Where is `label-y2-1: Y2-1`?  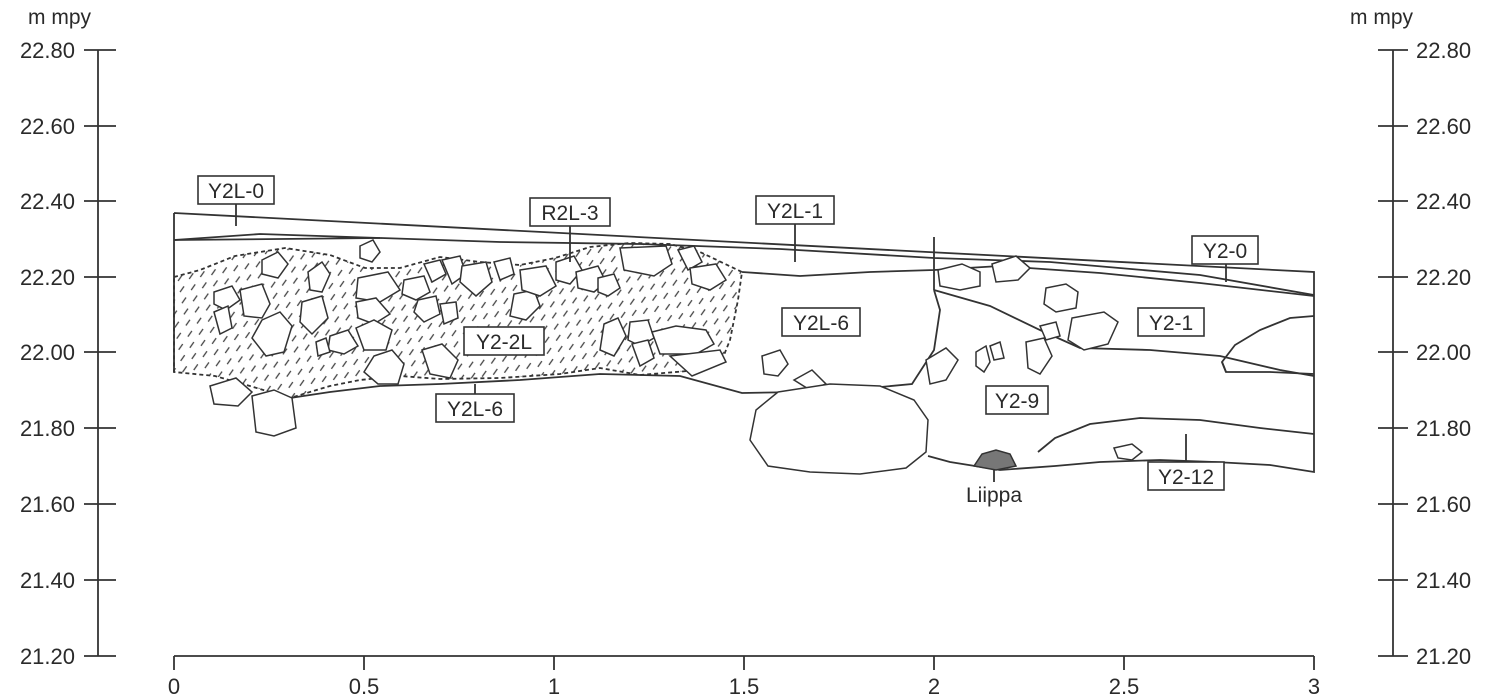 label-y2-1: Y2-1 is located at coordinates (1171, 323).